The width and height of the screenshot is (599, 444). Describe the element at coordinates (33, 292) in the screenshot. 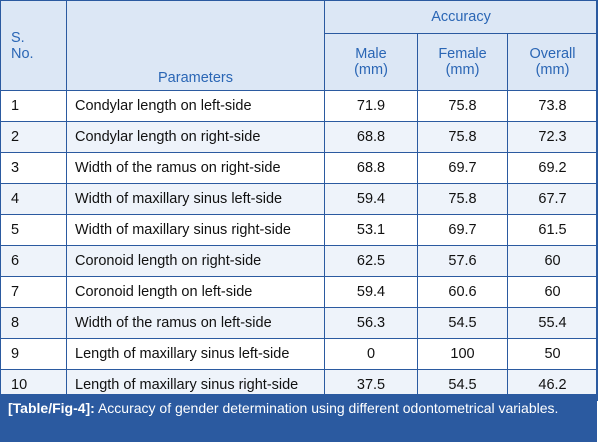

I see `cell-sno: 7` at that location.